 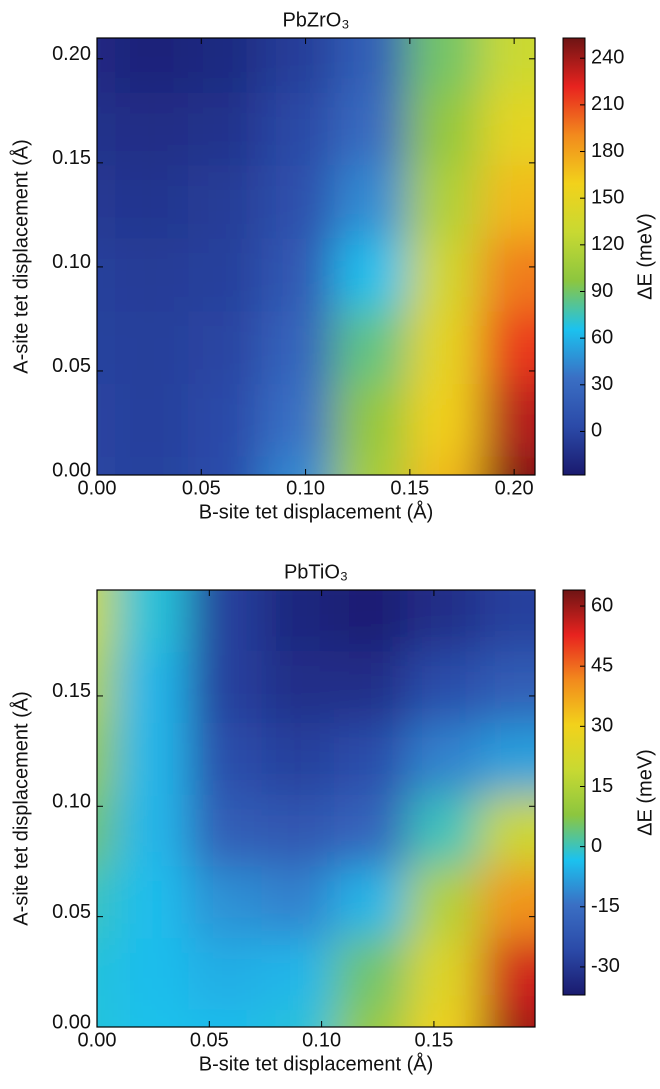 I want to click on colorbar-tick-label: 90, so click(x=602, y=291).